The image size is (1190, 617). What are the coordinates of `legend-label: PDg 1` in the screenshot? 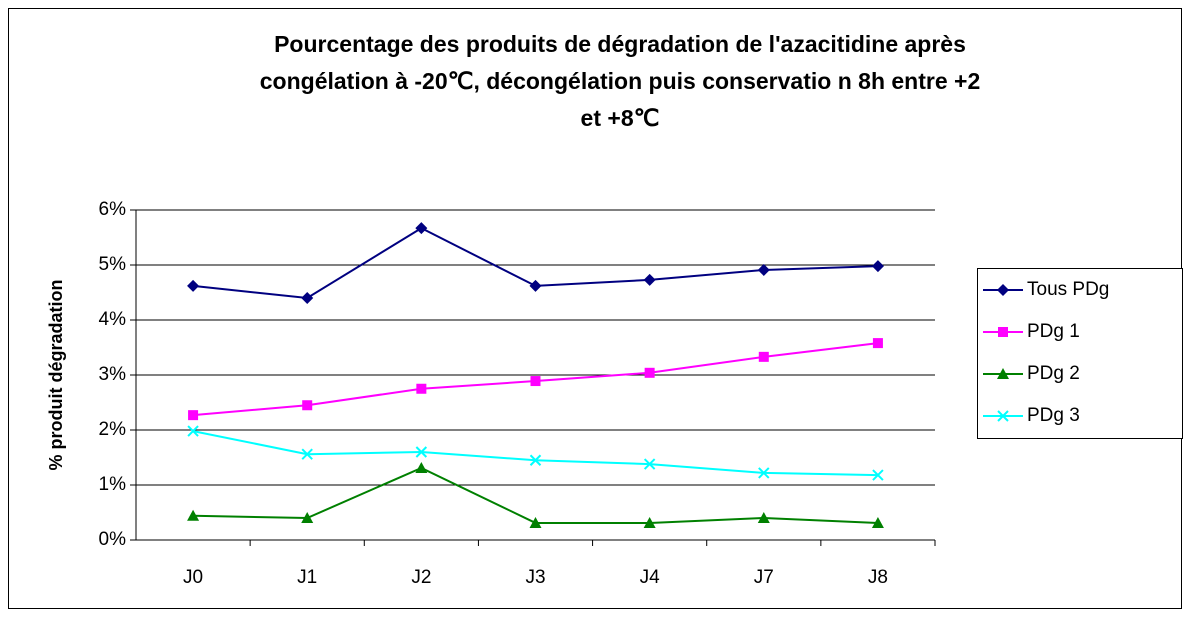 It's located at (1053, 331).